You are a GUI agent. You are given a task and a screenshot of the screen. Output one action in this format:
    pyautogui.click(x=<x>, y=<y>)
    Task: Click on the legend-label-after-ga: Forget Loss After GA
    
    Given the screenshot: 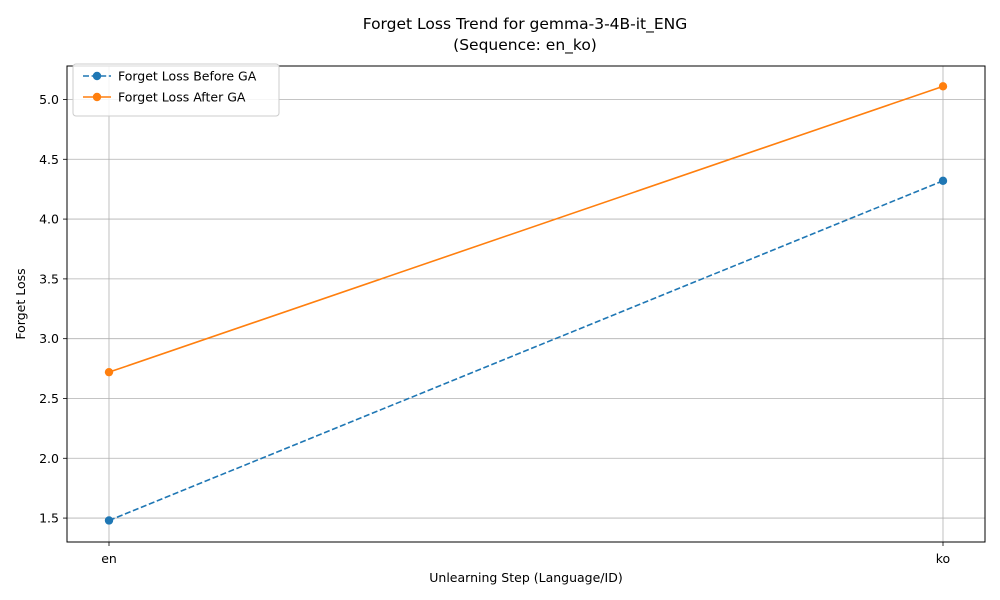 What is the action you would take?
    pyautogui.click(x=182, y=97)
    